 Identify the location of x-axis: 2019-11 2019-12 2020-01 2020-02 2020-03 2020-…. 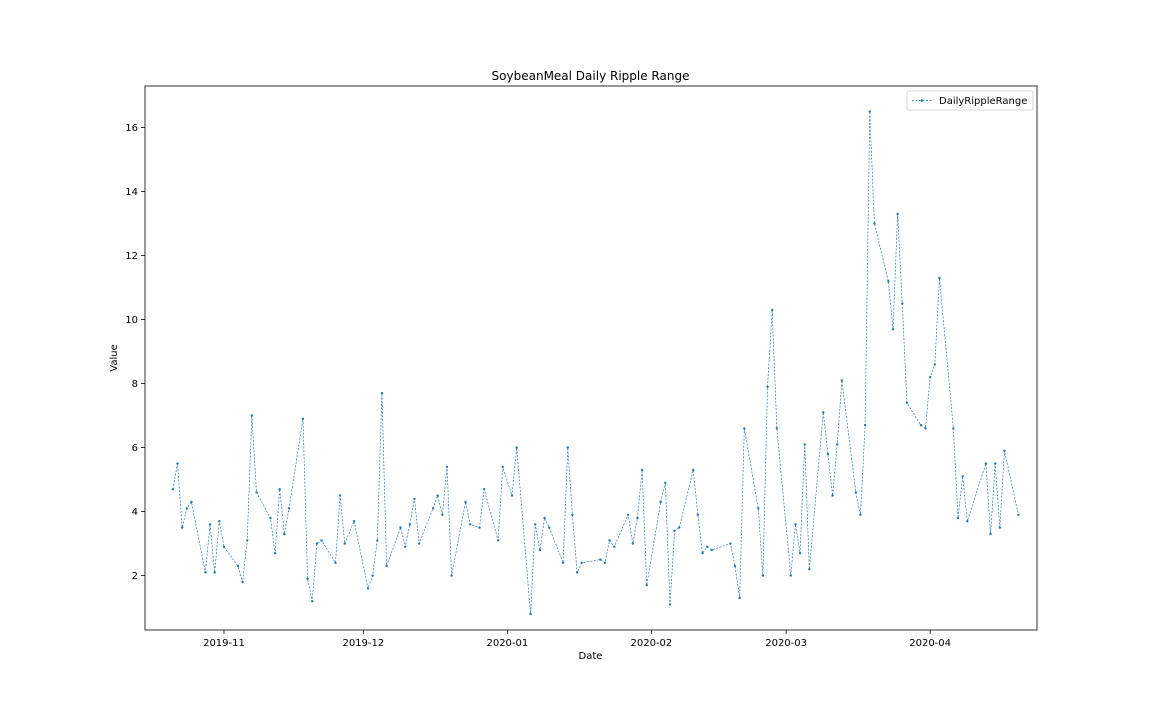
(577, 639).